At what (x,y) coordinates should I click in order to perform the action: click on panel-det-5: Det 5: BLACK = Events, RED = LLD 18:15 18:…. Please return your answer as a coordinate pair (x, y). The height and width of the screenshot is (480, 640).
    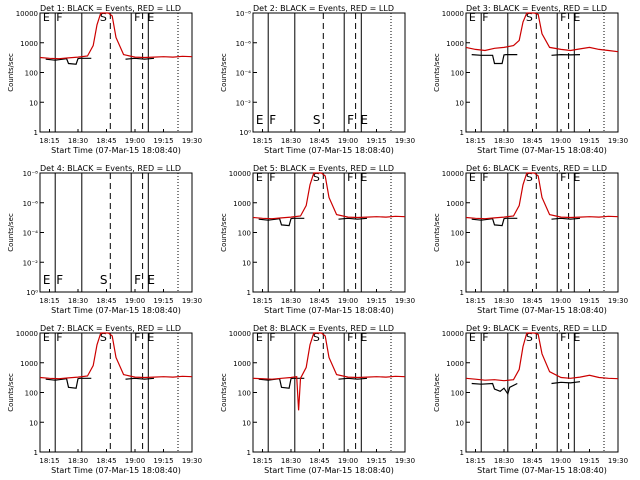
    Looking at the image, I should click on (317, 239).